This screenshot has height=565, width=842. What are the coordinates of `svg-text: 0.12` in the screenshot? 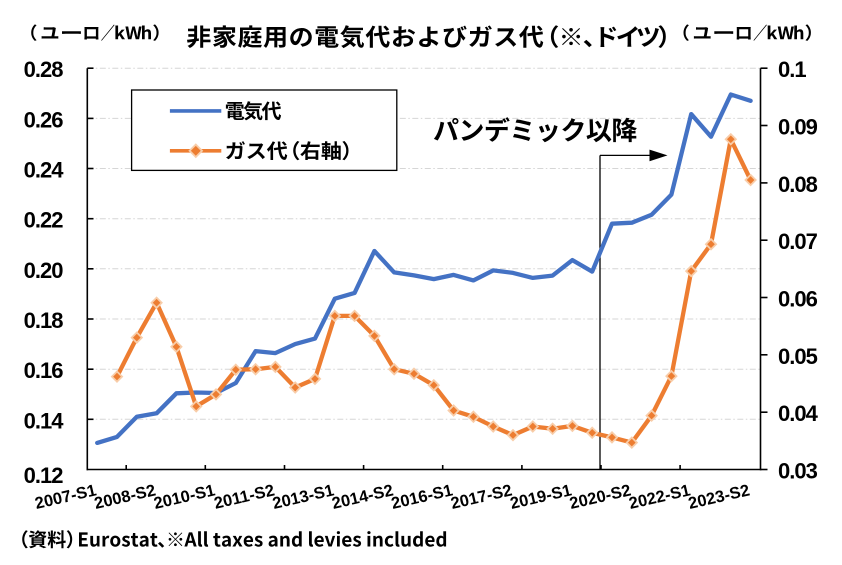 It's located at (44, 475).